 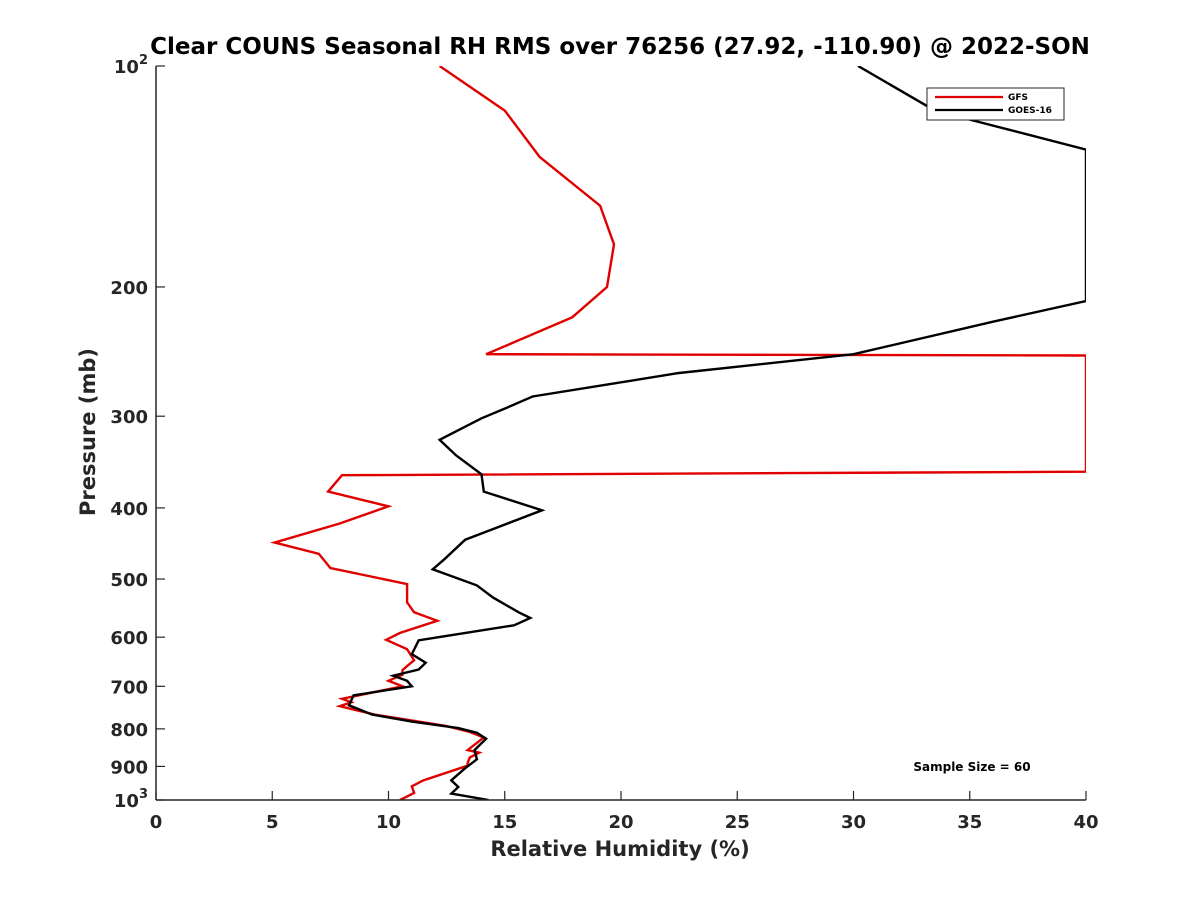 I want to click on x-tick-label: 10, so click(x=388, y=822).